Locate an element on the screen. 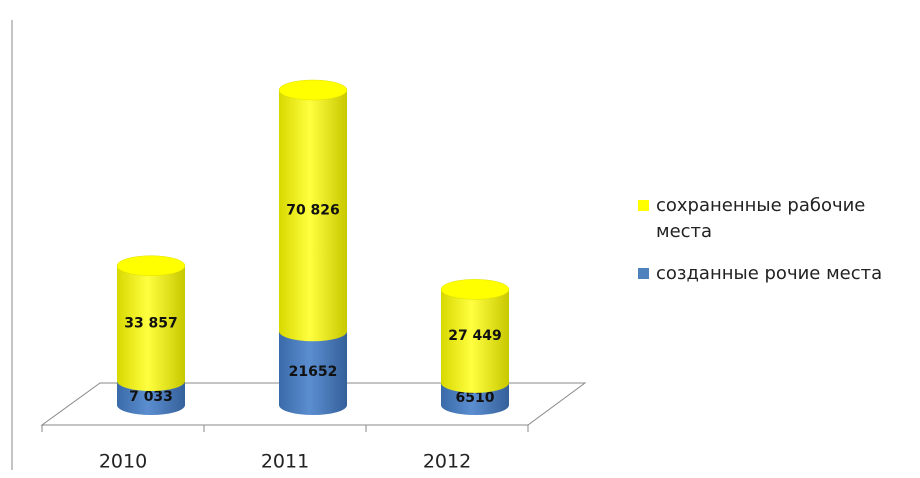 Image resolution: width=920 pixels, height=478 pixels. data-label: 27 449 is located at coordinates (475, 336).